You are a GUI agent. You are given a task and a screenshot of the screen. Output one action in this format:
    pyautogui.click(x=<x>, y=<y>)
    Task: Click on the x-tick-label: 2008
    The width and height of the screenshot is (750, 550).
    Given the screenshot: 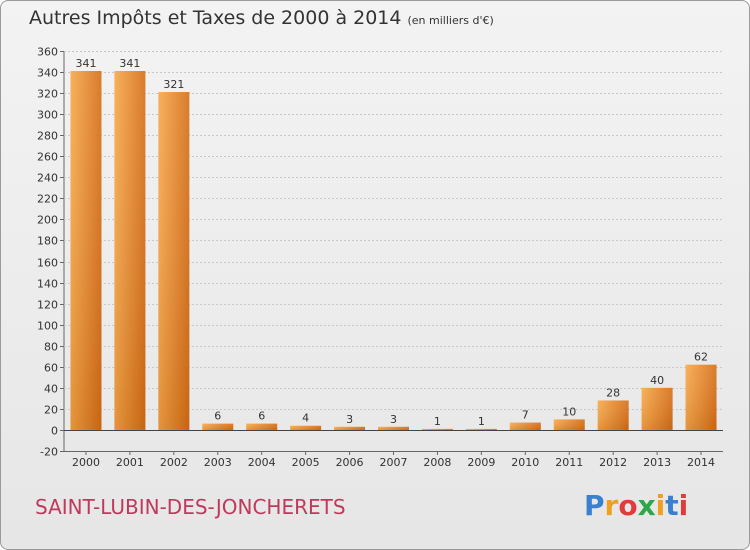 What is the action you would take?
    pyautogui.click(x=437, y=462)
    